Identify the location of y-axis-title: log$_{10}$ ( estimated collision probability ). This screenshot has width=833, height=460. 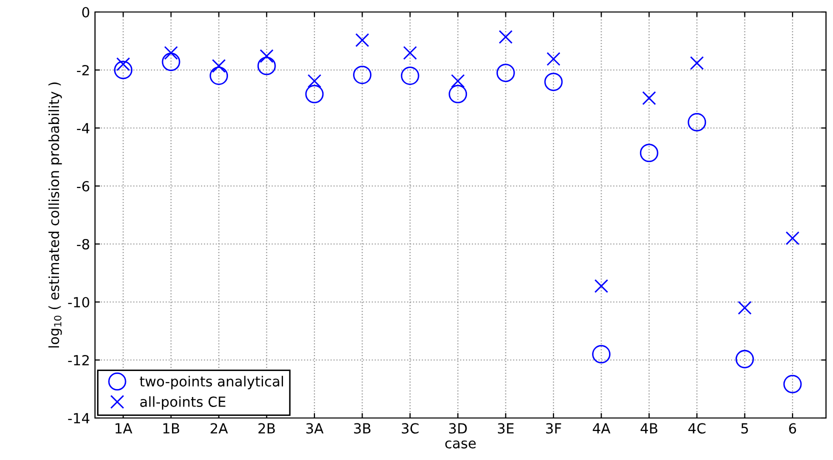
(55, 215).